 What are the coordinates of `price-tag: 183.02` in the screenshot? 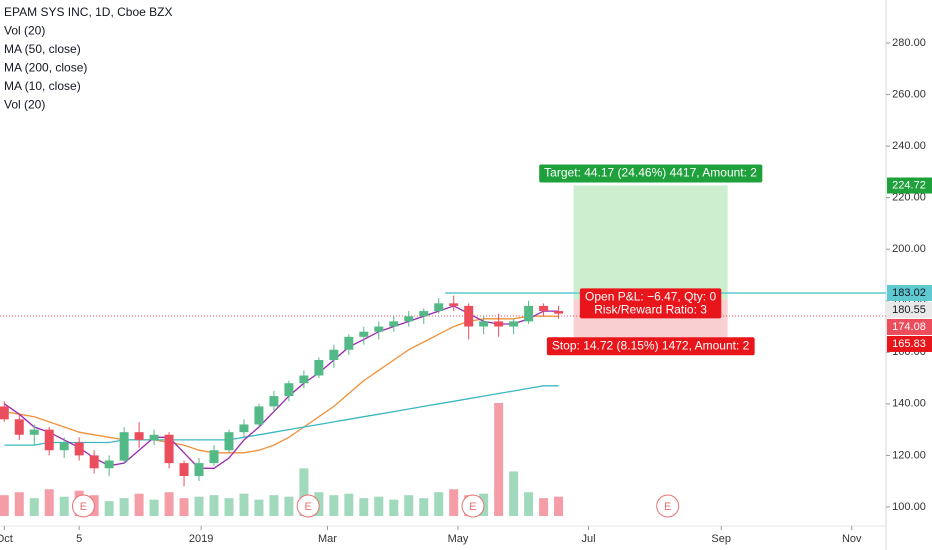 It's located at (909, 293).